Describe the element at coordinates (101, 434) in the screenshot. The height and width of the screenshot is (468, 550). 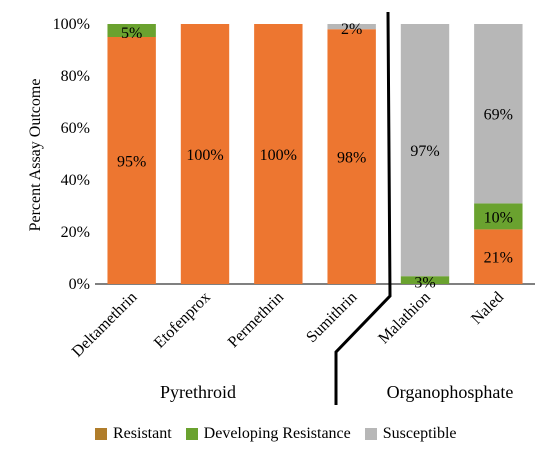
I see `legend-swatch-resistant` at that location.